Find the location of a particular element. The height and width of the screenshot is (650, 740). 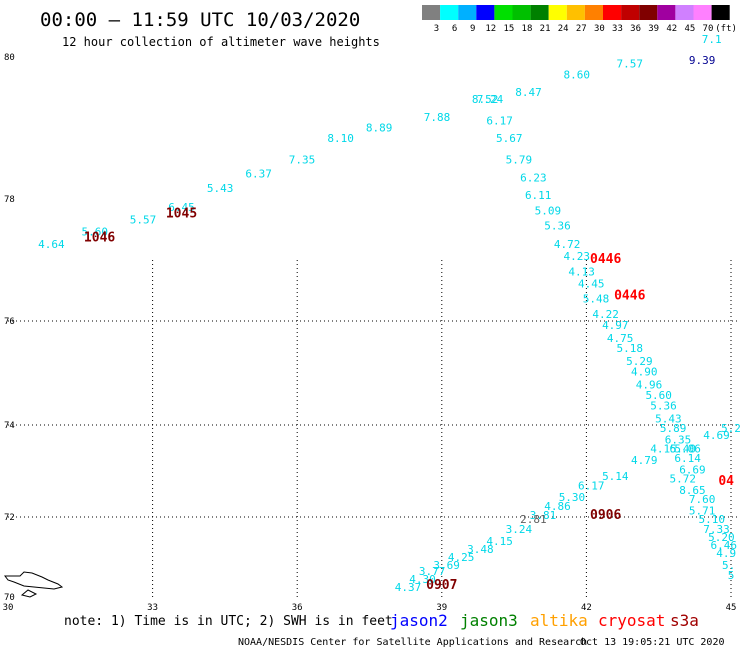

y-tick-label: 78 is located at coordinates (9, 200).